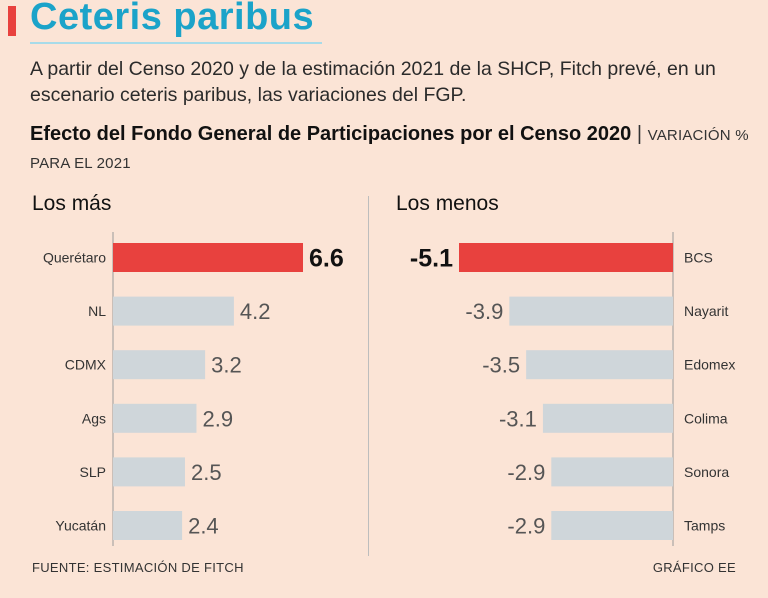 The height and width of the screenshot is (598, 768). I want to click on value-label: -5.1, so click(431, 259).